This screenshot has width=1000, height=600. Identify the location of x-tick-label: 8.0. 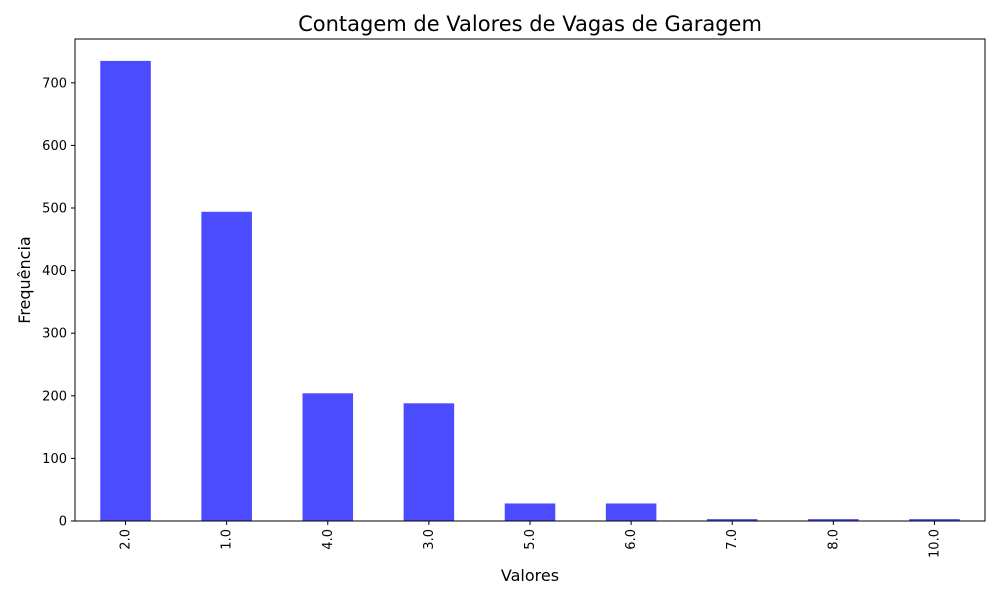
(833, 539).